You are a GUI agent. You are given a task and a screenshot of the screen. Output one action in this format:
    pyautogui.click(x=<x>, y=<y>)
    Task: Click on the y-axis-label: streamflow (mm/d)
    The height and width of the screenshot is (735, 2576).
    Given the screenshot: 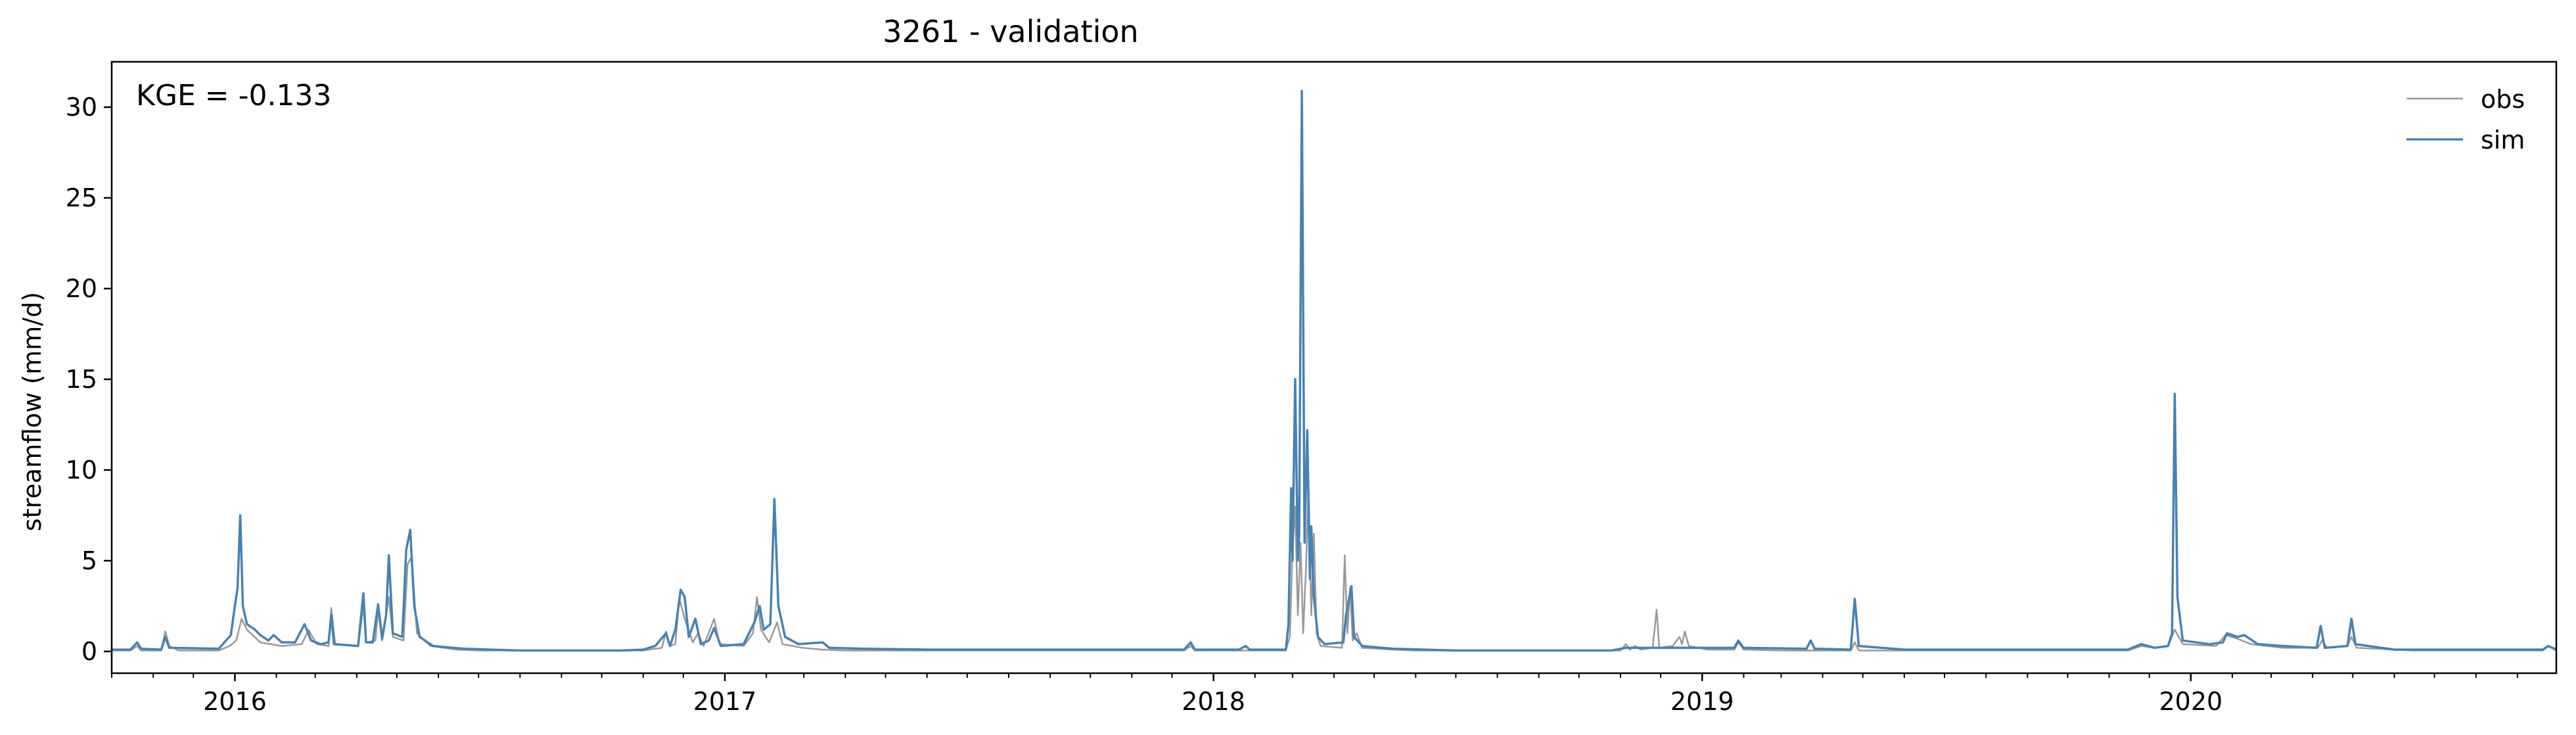 What is the action you would take?
    pyautogui.click(x=32, y=411)
    